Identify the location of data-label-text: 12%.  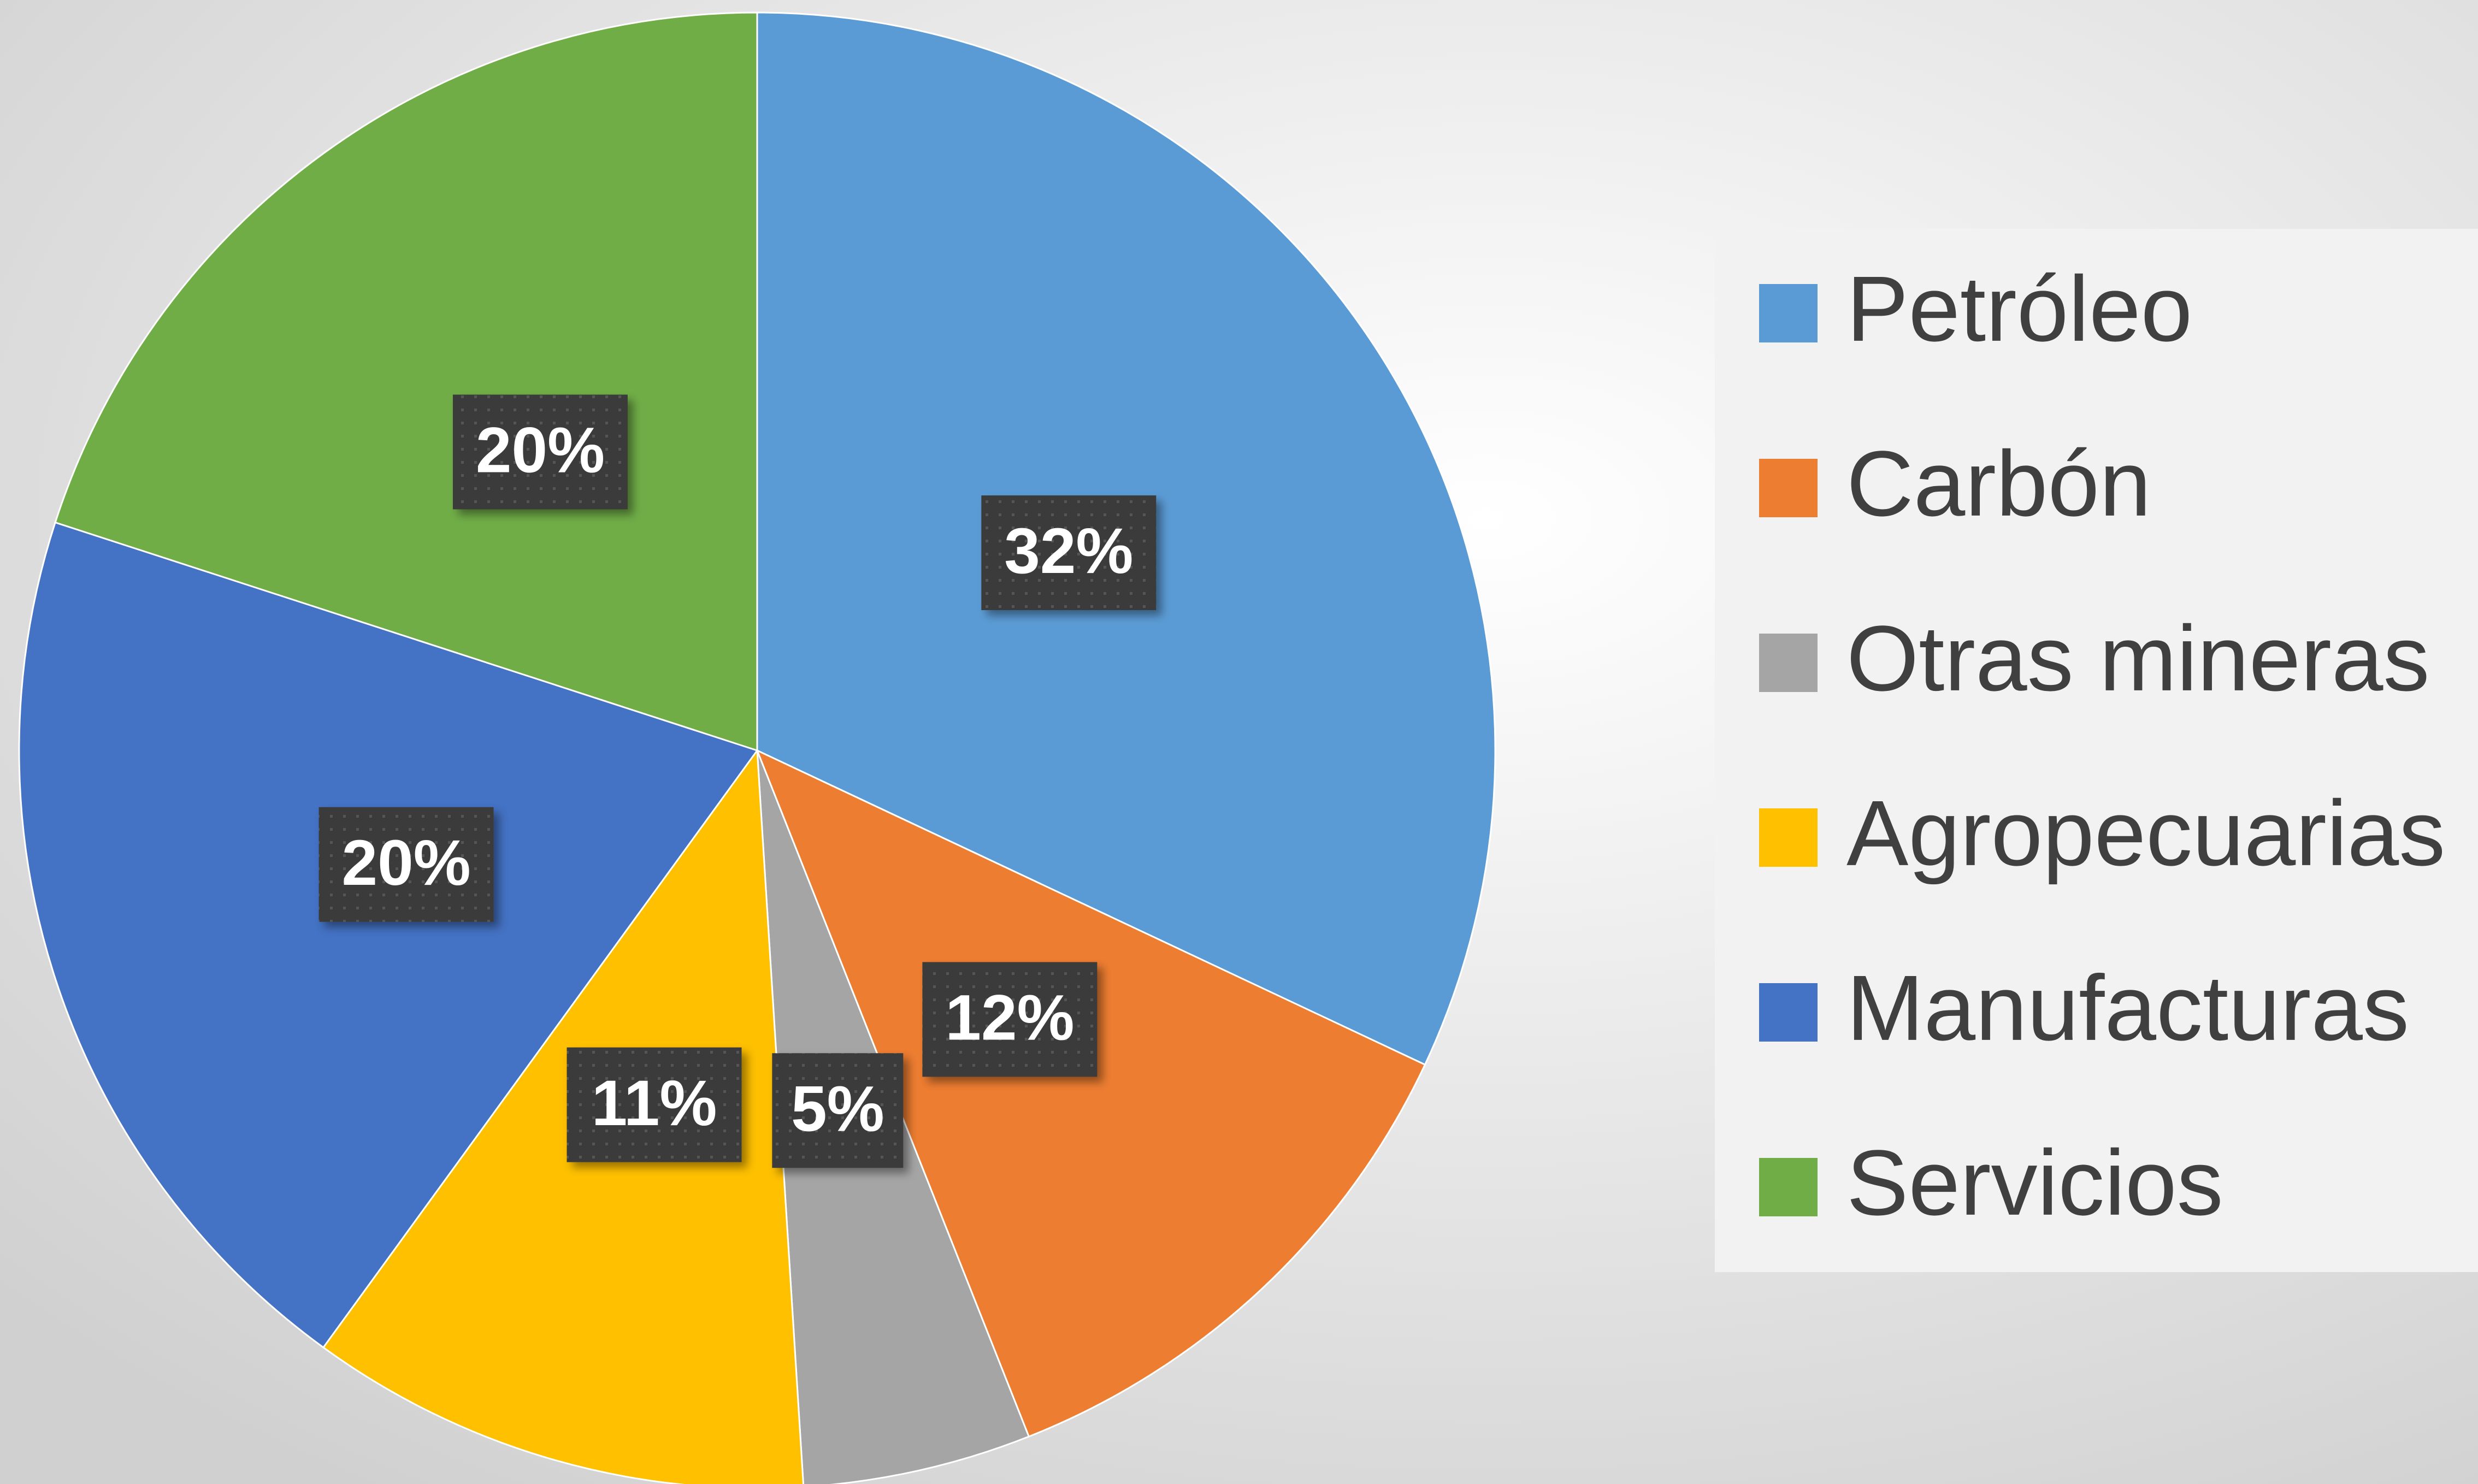
(1009, 1018).